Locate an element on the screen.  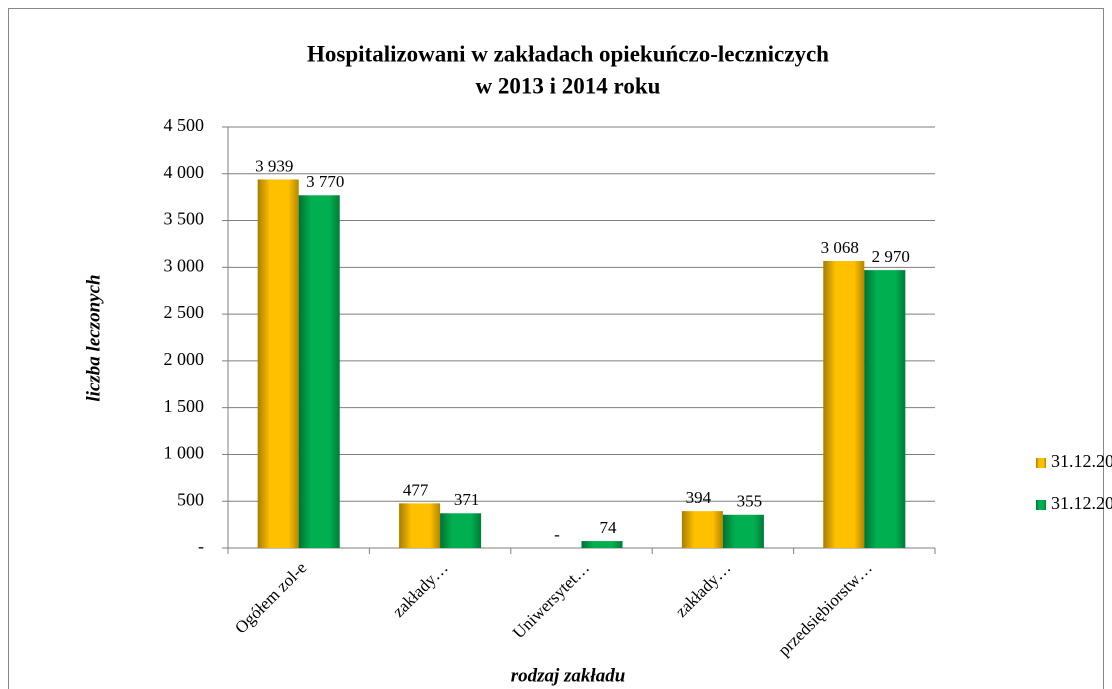
value-label: 355 is located at coordinates (750, 501).